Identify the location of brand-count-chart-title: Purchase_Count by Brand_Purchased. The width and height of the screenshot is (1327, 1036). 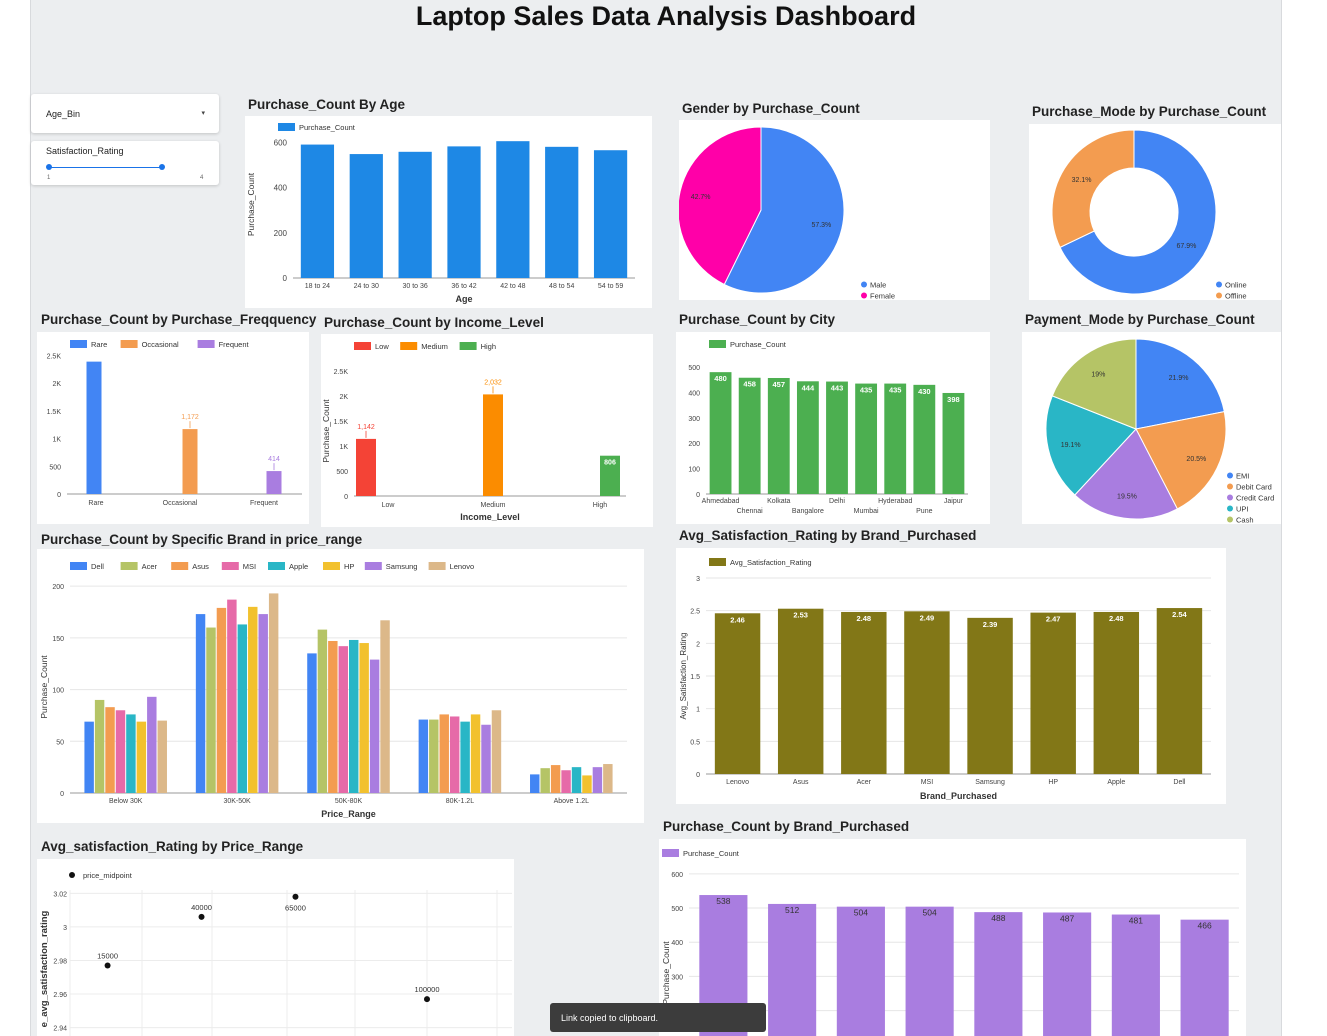
(786, 826).